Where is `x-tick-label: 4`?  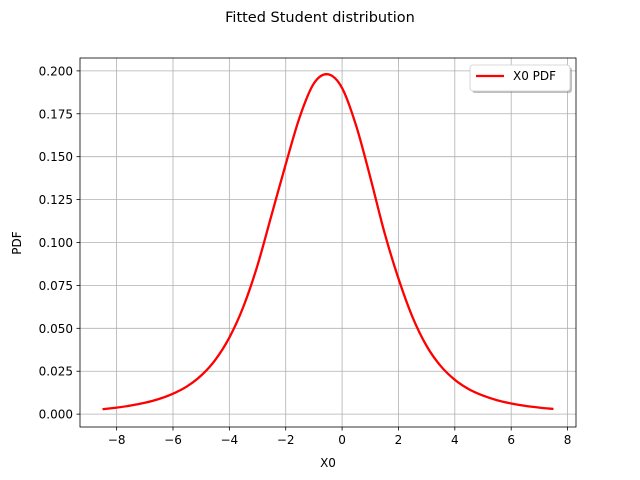
x-tick-label: 4 is located at coordinates (455, 440).